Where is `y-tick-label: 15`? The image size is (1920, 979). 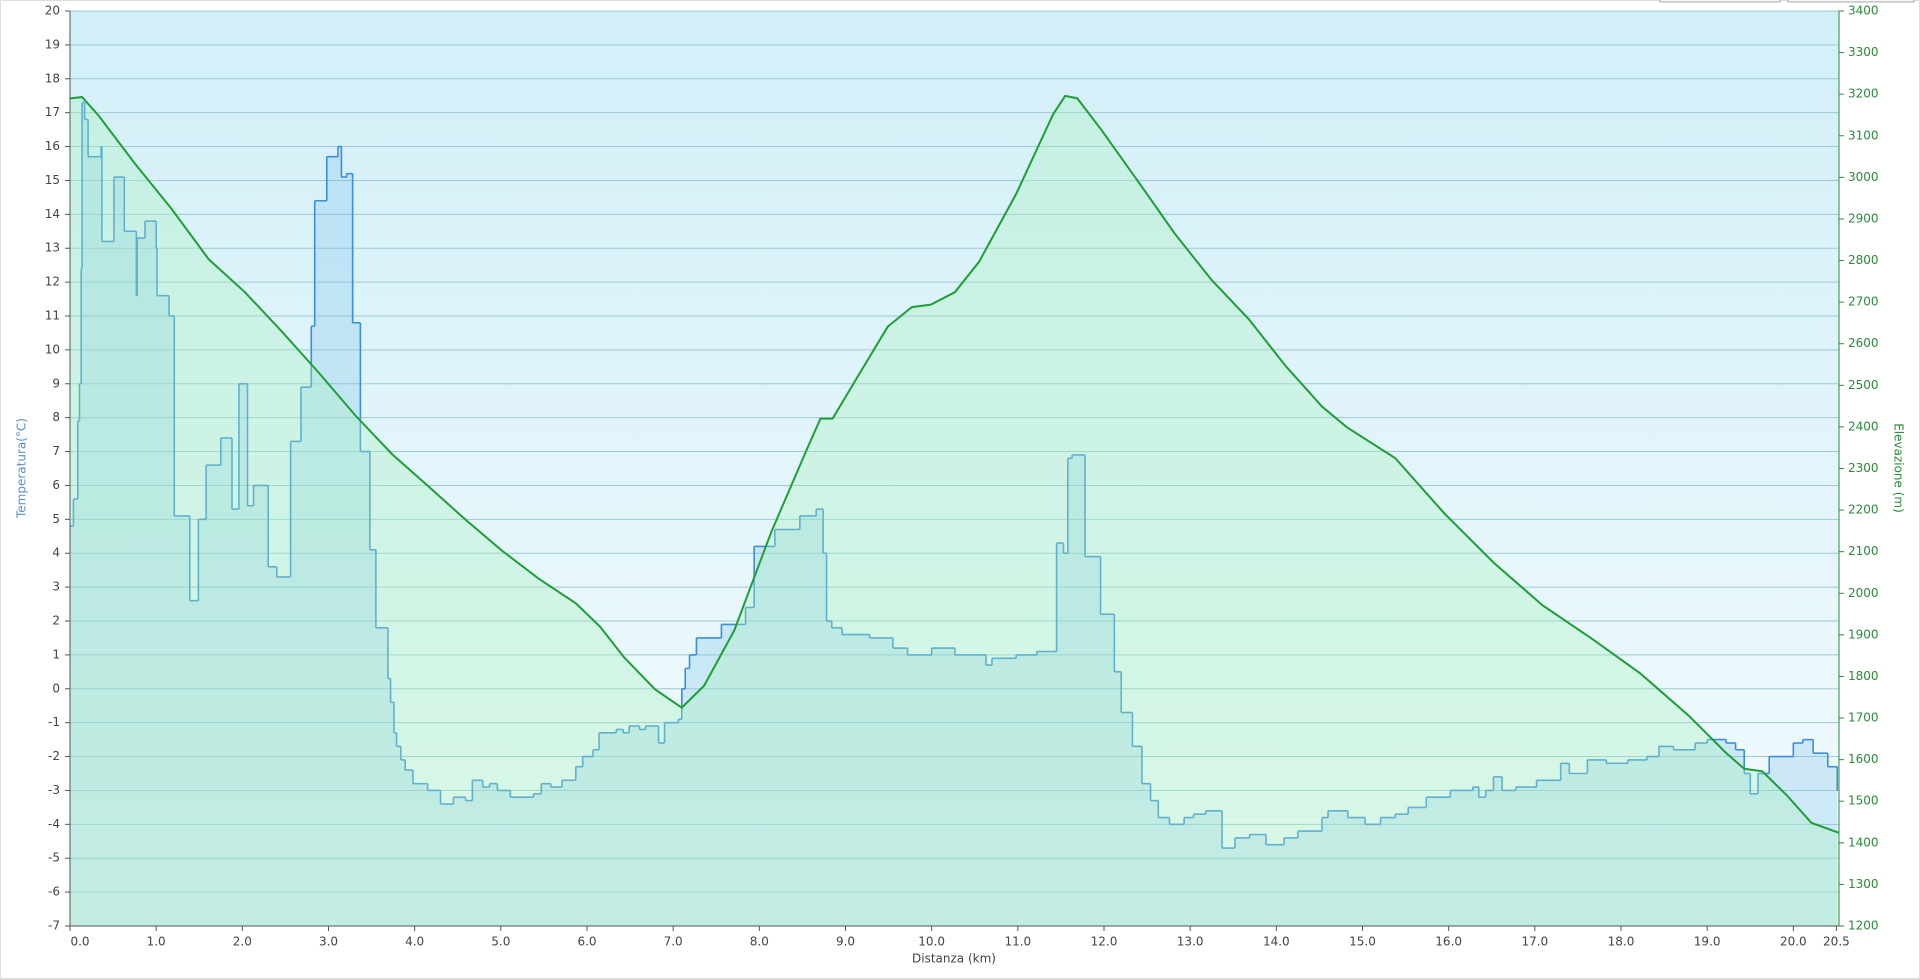
y-tick-label: 15 is located at coordinates (52, 180).